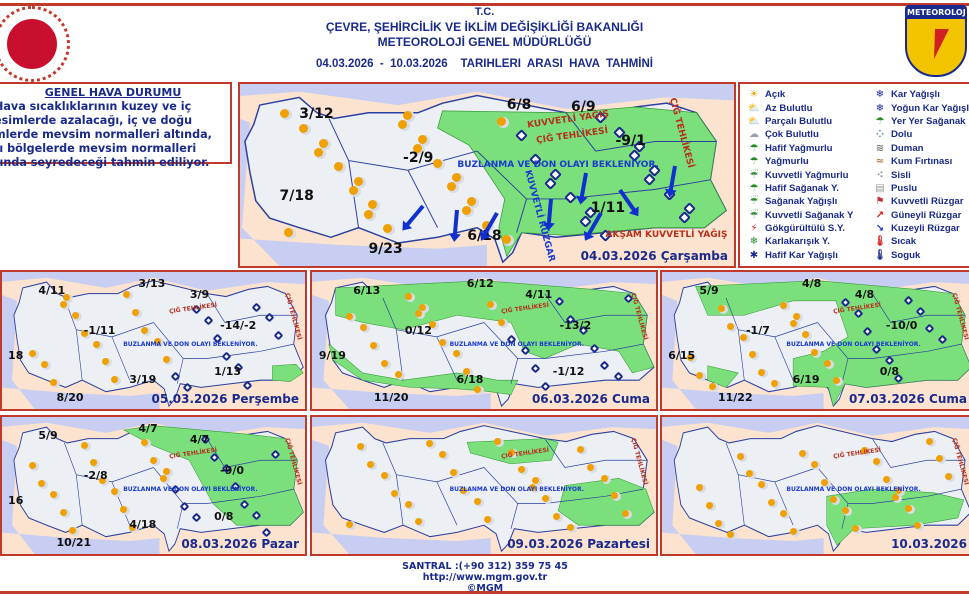  What do you see at coordinates (937, 13) in the screenshot?
I see `mgm-logo-text: METEOROLOJİ` at bounding box center [937, 13].